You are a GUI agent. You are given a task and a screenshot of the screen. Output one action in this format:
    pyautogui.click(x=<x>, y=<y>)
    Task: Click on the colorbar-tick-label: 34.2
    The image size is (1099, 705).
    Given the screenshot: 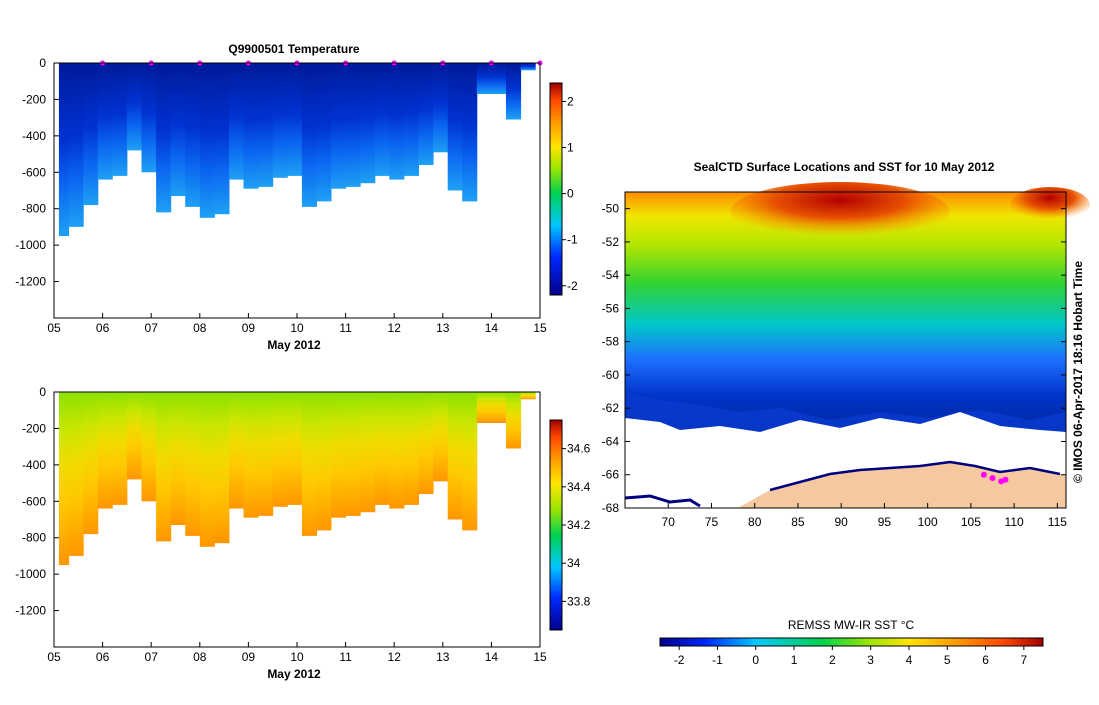 What is the action you would take?
    pyautogui.click(x=579, y=525)
    